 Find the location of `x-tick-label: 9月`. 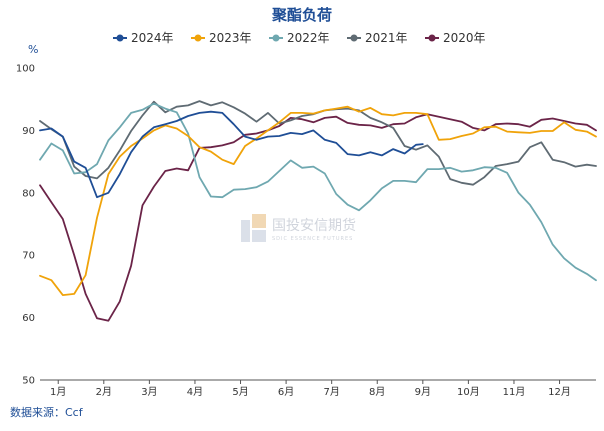

x-tick-label: 9月 is located at coordinates (423, 392).